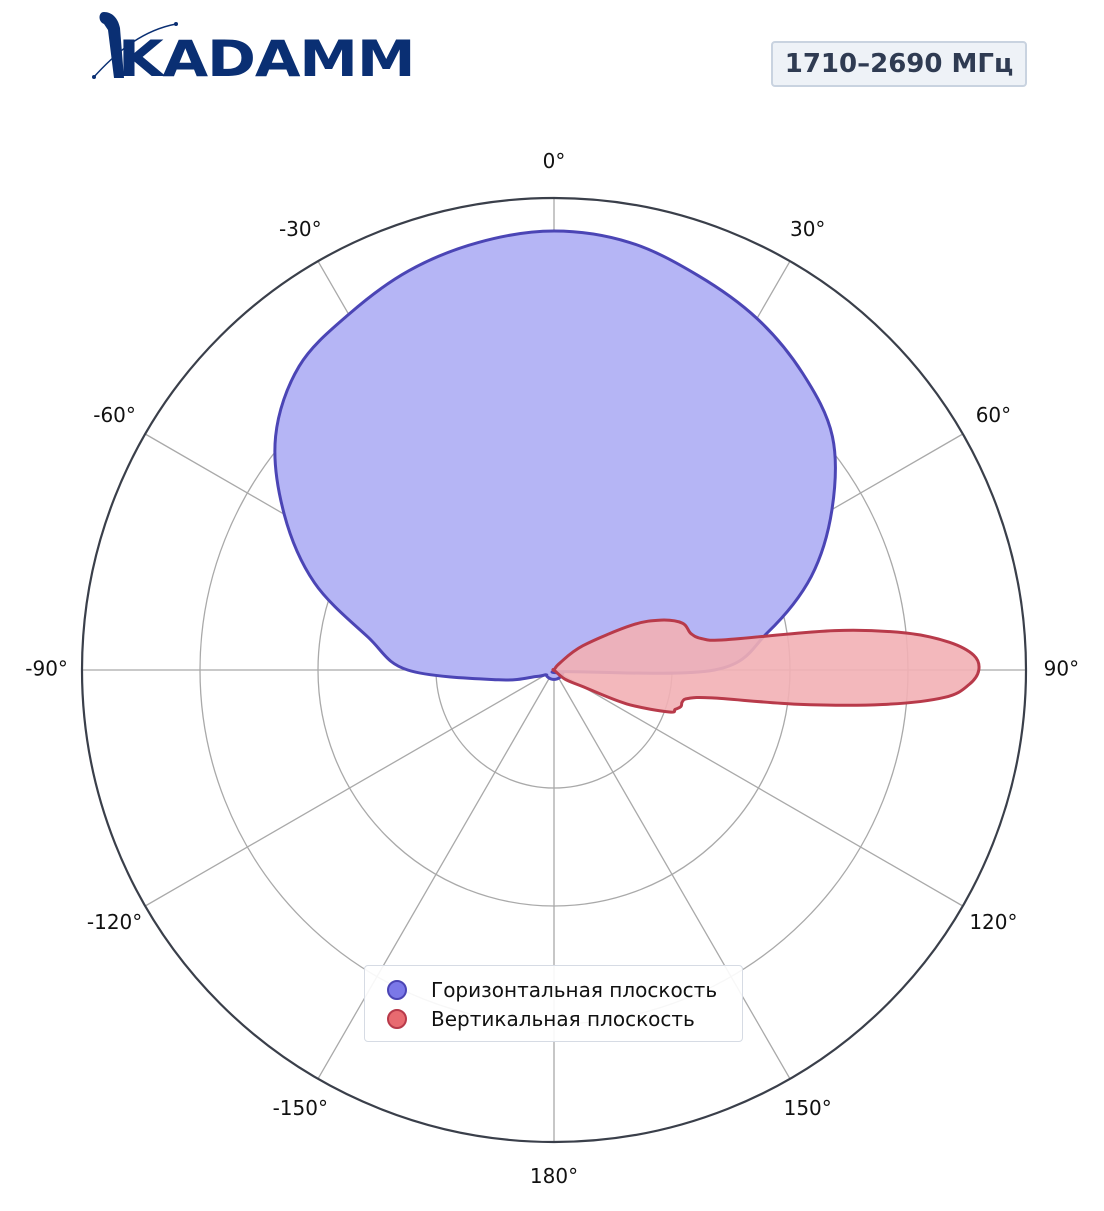 The width and height of the screenshot is (1104, 1211). I want to click on angle-tick-label: -30°, so click(300, 229).